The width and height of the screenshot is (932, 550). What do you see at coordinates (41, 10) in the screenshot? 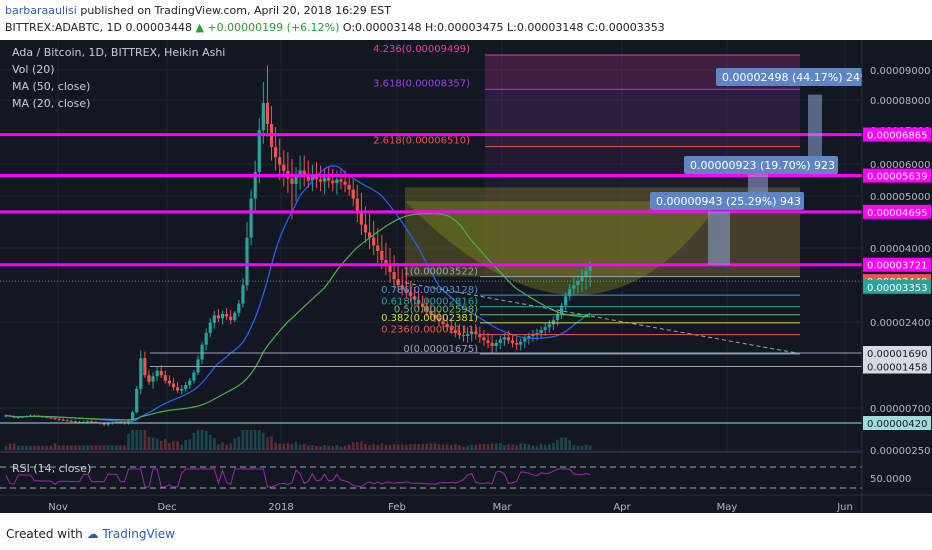
I see `author-link: barbaraaulisi` at bounding box center [41, 10].